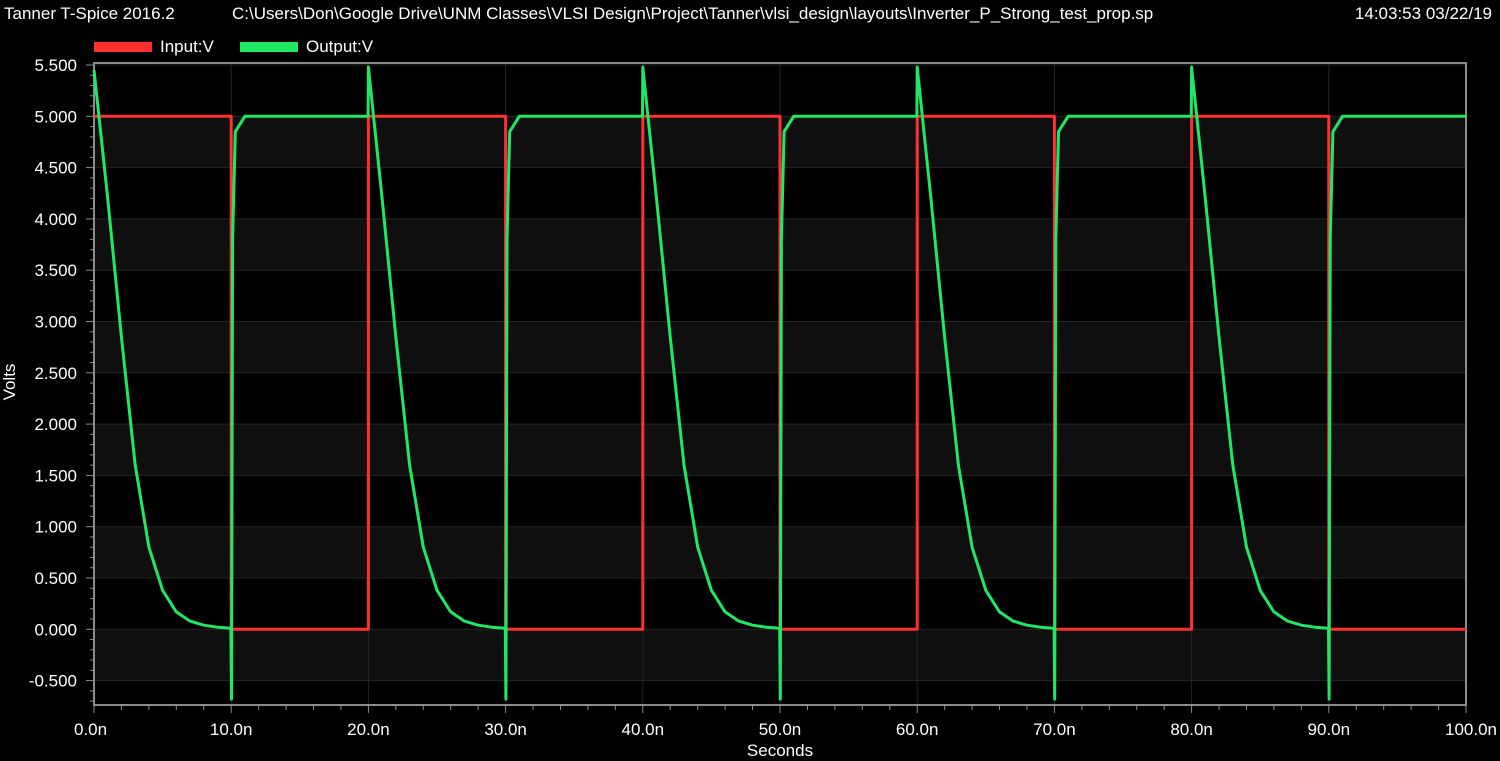 The image size is (1500, 761). Describe the element at coordinates (123, 47) in the screenshot. I see `legend-swatch-input` at that location.